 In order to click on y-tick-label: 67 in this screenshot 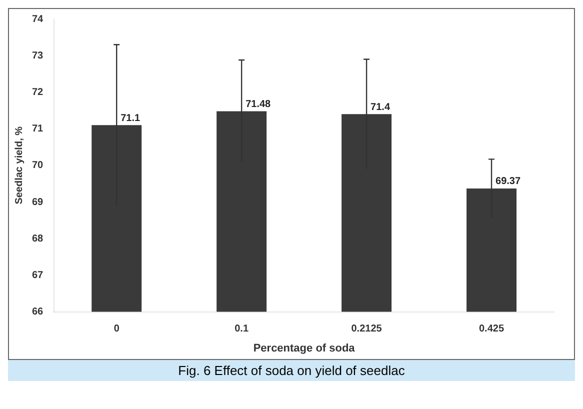, I will do `click(38, 275)`.